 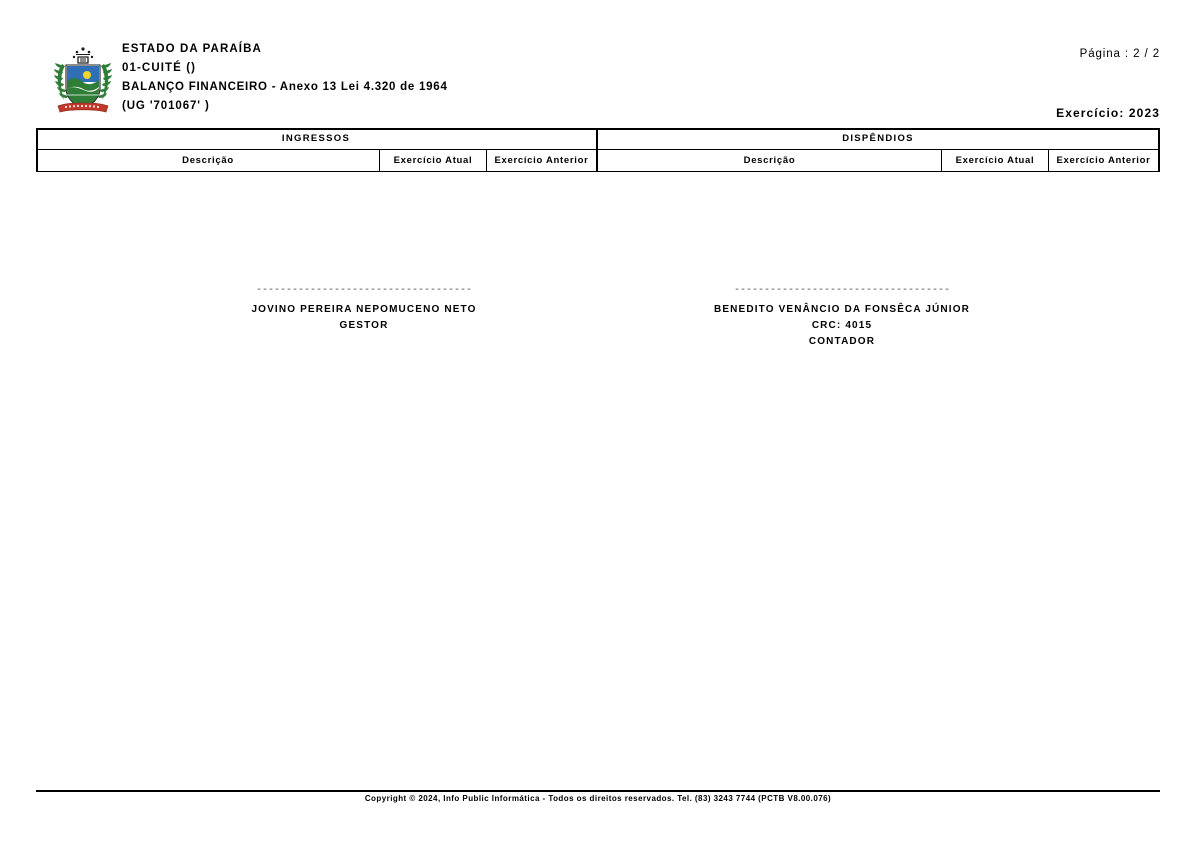 I want to click on table-bottom-border, so click(x=598, y=171).